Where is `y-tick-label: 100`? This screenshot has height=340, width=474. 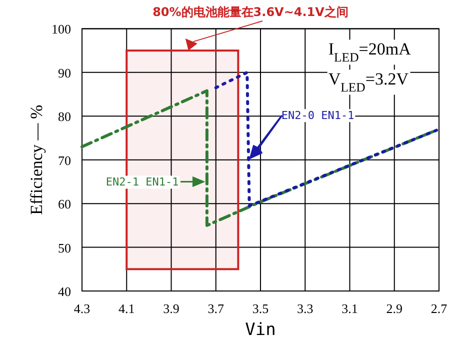
y-tick-label: 100 is located at coordinates (61, 29).